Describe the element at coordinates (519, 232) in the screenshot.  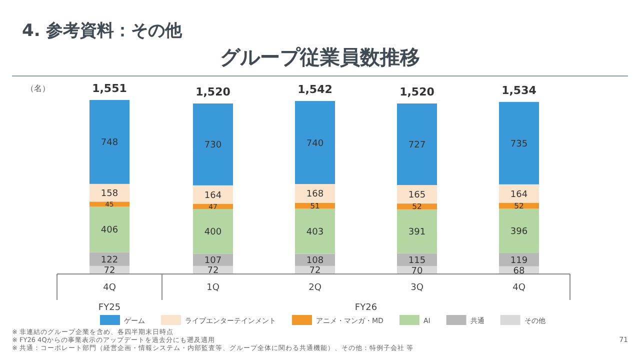
I see `data-label: 396` at that location.